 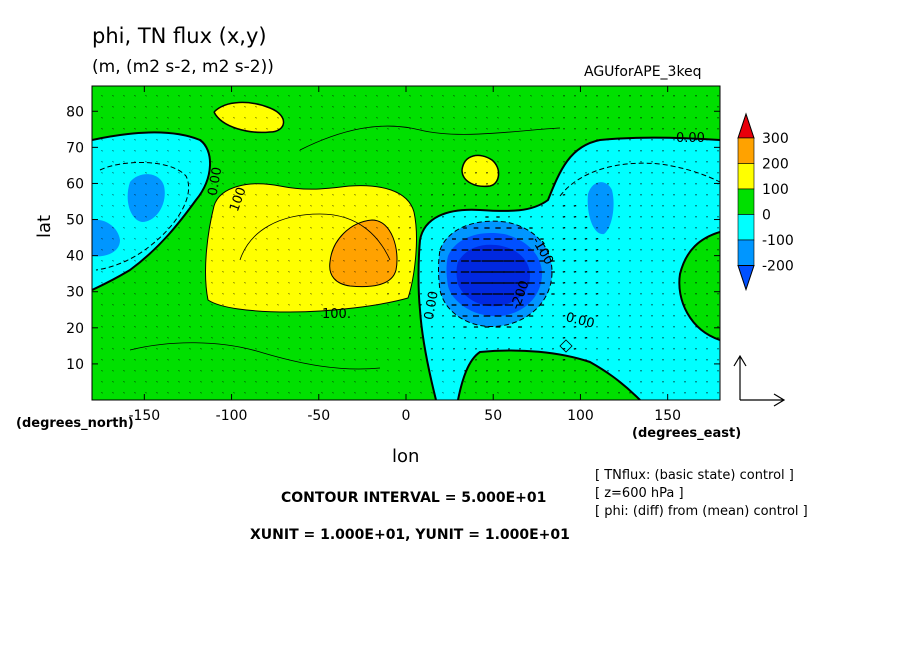 What do you see at coordinates (667, 416) in the screenshot?
I see `x-tick-label: 150` at bounding box center [667, 416].